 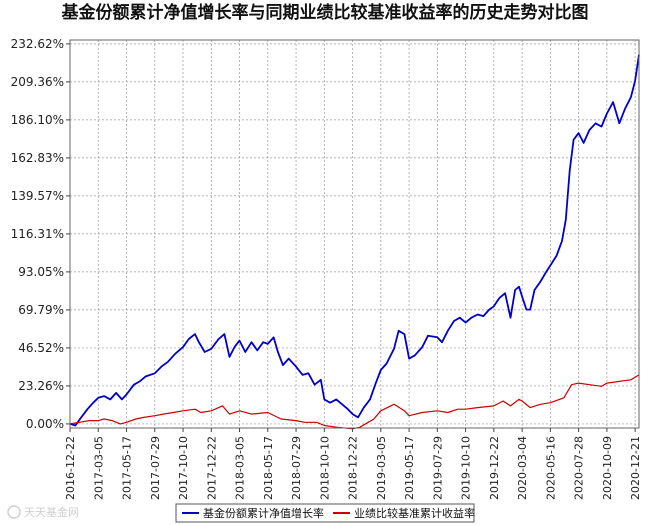 I want to click on x-tick-label: 2018-10-10, so click(x=324, y=468).